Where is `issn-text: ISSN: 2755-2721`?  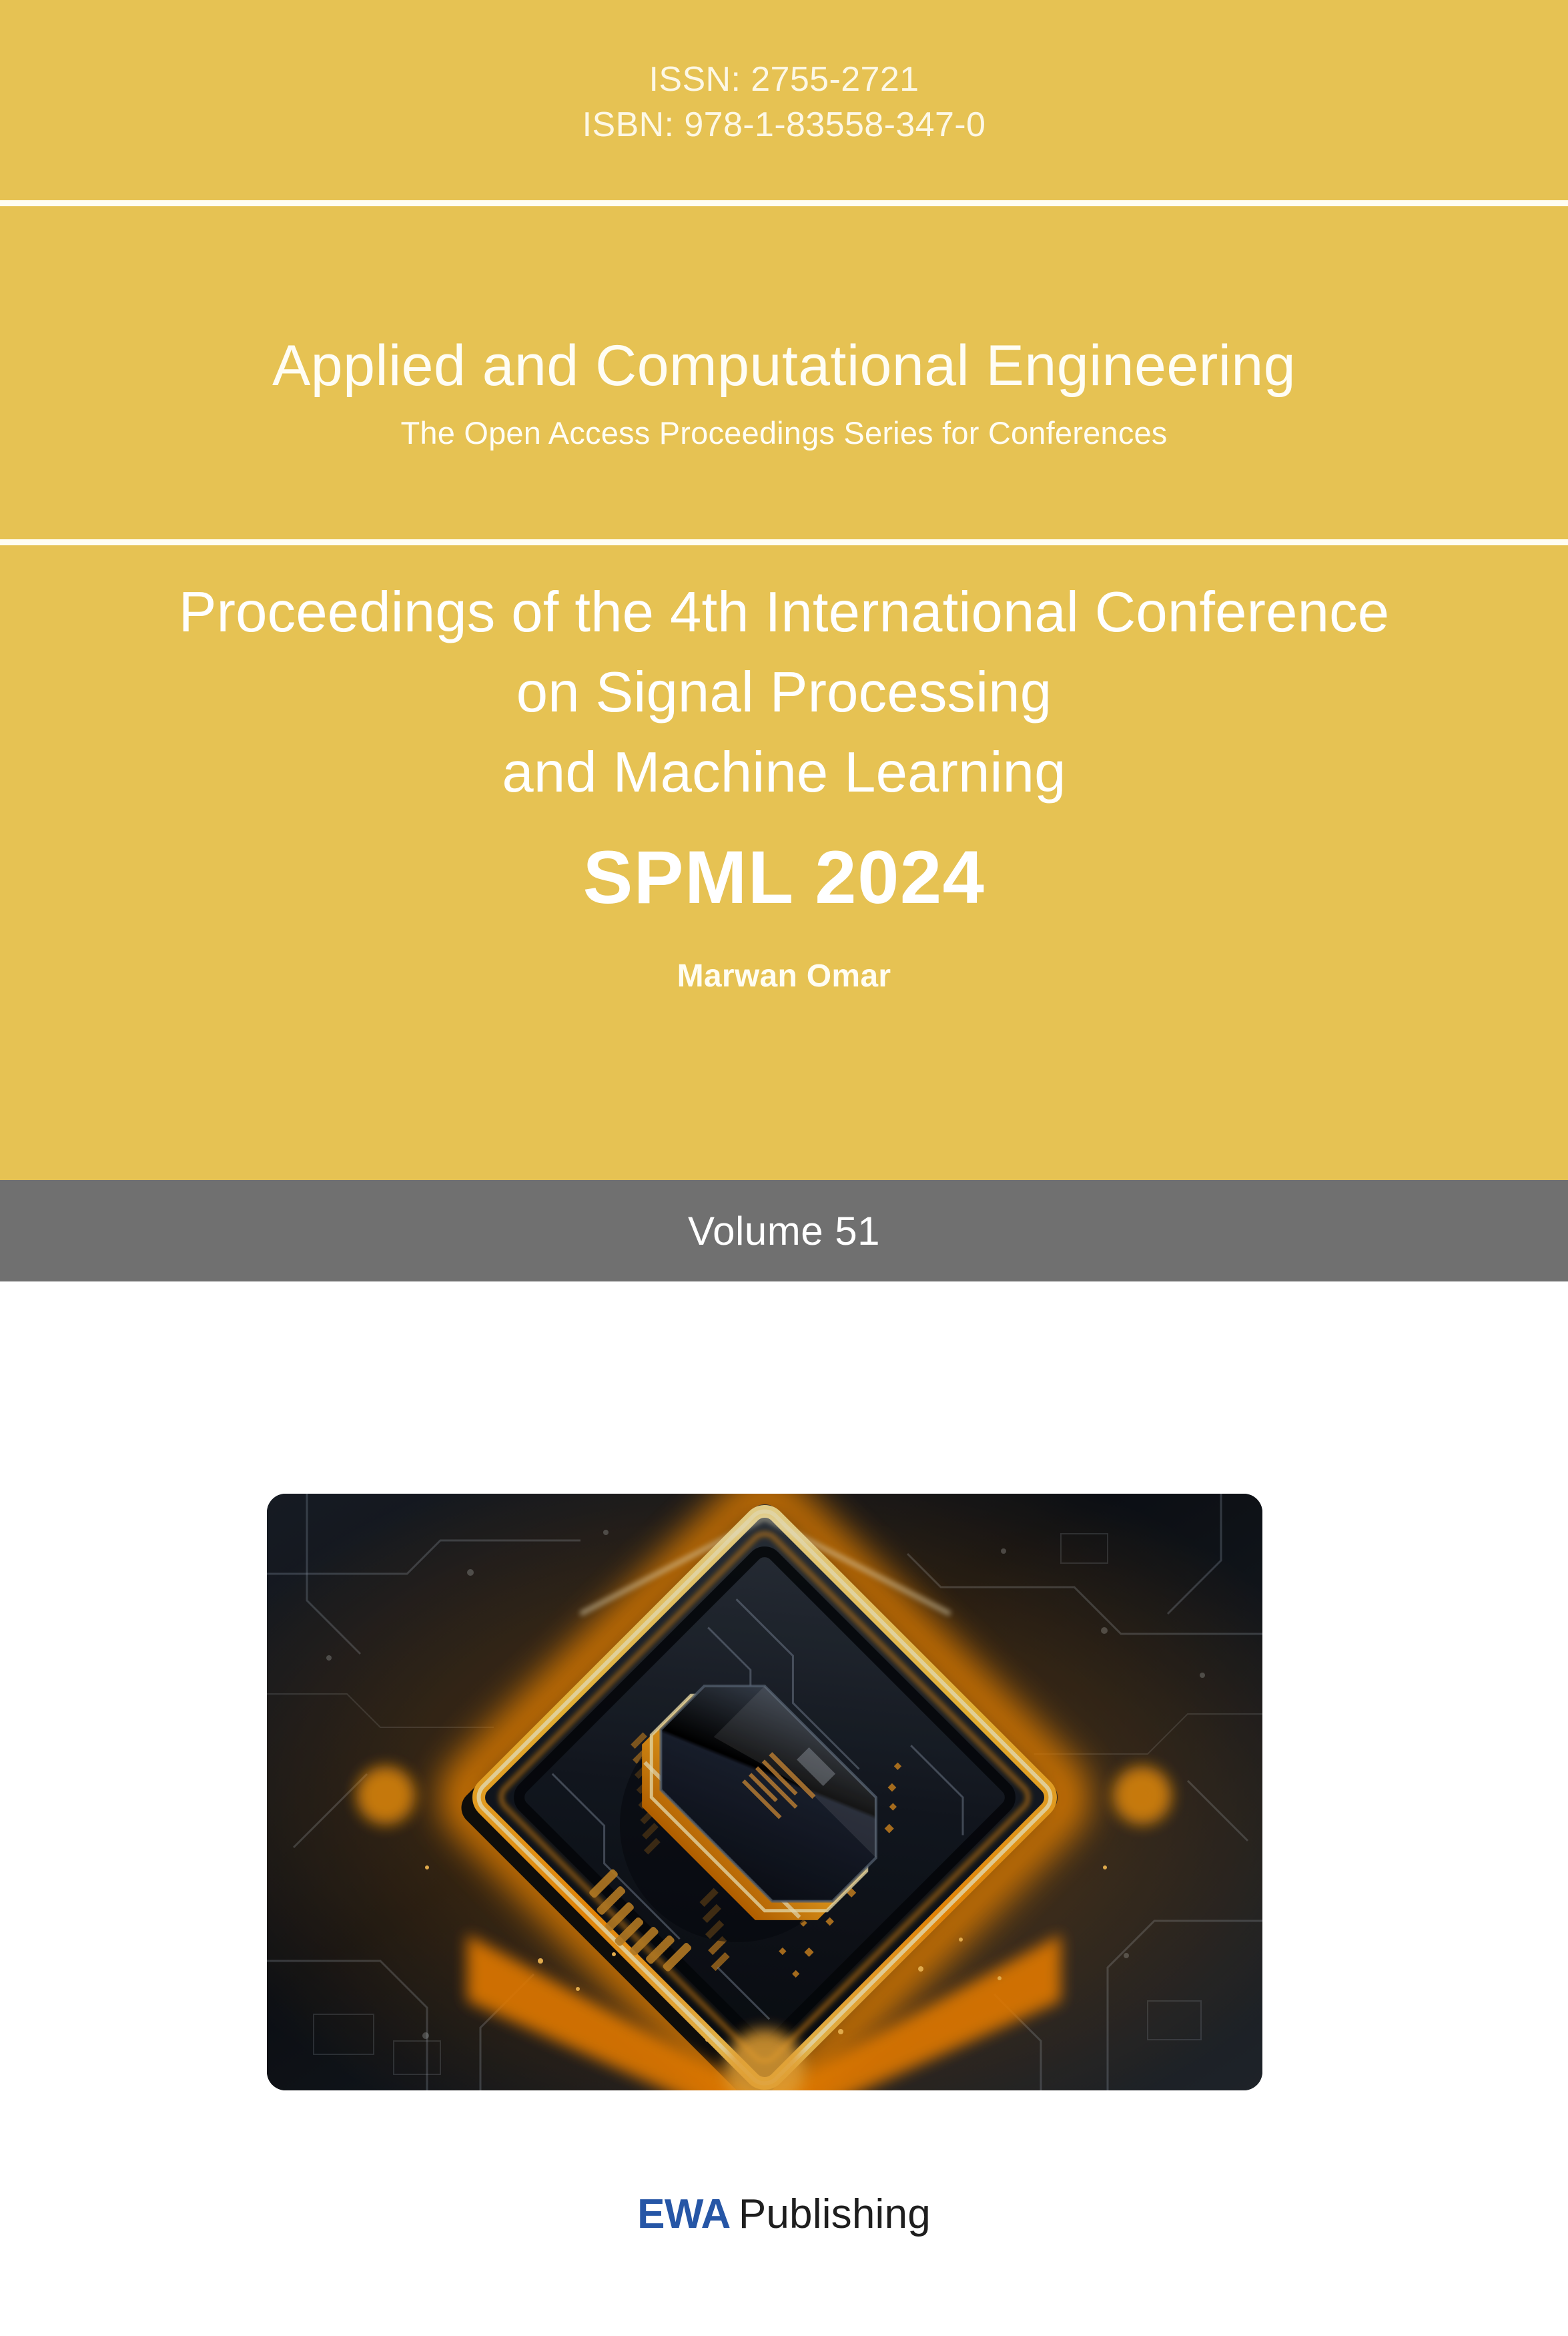 issn-text: ISSN: 2755-2721 is located at coordinates (784, 80).